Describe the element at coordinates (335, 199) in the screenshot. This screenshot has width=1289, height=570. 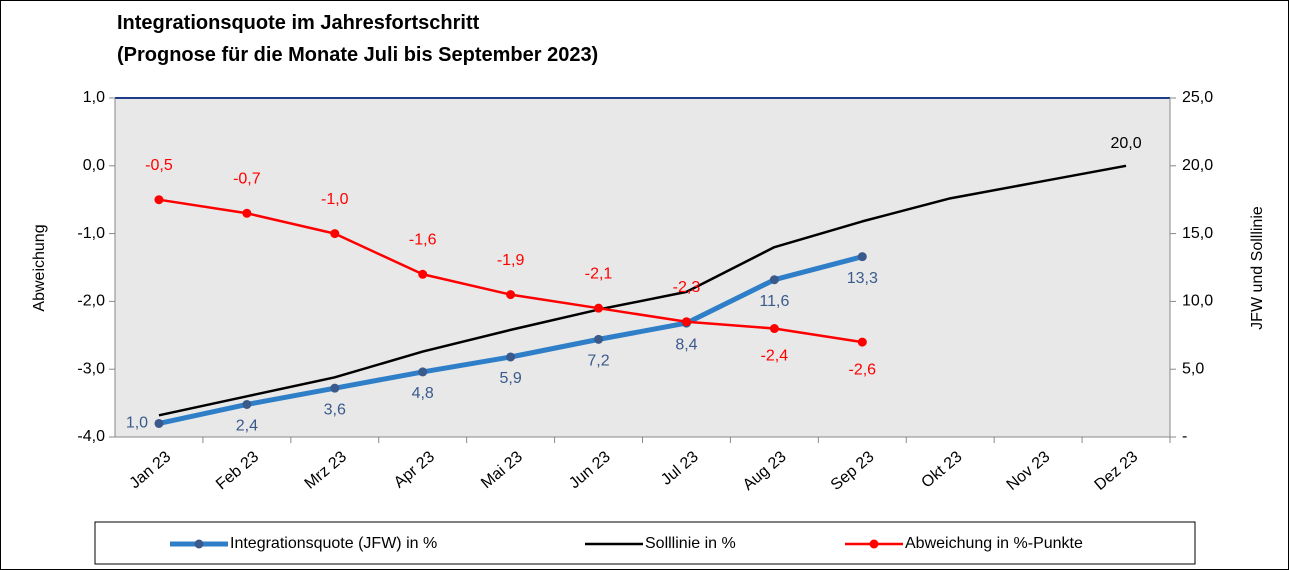
I see `data-label: -1,0` at that location.